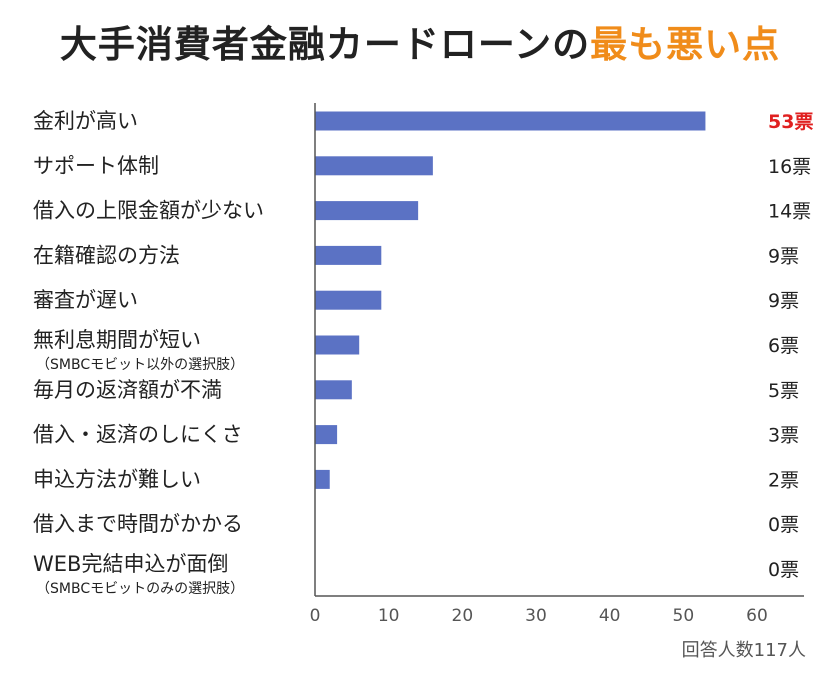 The image size is (840, 673). What do you see at coordinates (743, 650) in the screenshot?
I see `respondent-count-footnote: 回答人数117人` at bounding box center [743, 650].